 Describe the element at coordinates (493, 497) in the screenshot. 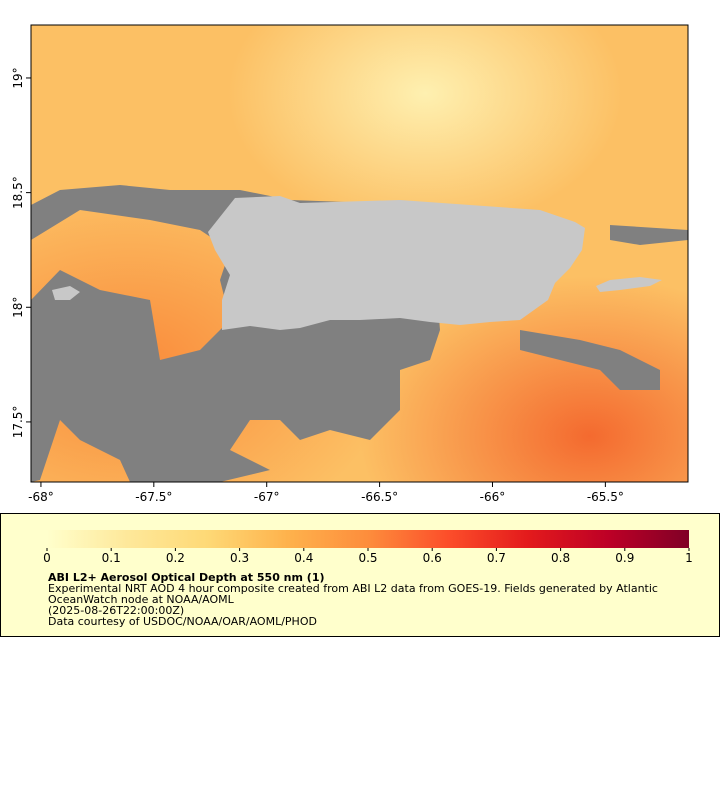

I see `x-tick-label: -66°` at that location.